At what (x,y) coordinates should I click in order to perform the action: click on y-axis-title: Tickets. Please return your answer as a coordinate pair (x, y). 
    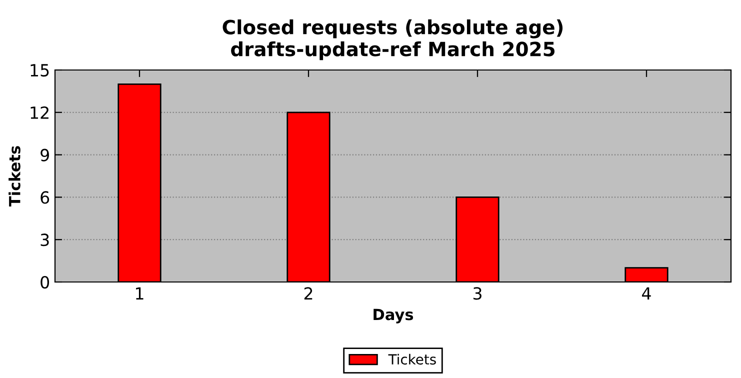
    Looking at the image, I should click on (14, 176).